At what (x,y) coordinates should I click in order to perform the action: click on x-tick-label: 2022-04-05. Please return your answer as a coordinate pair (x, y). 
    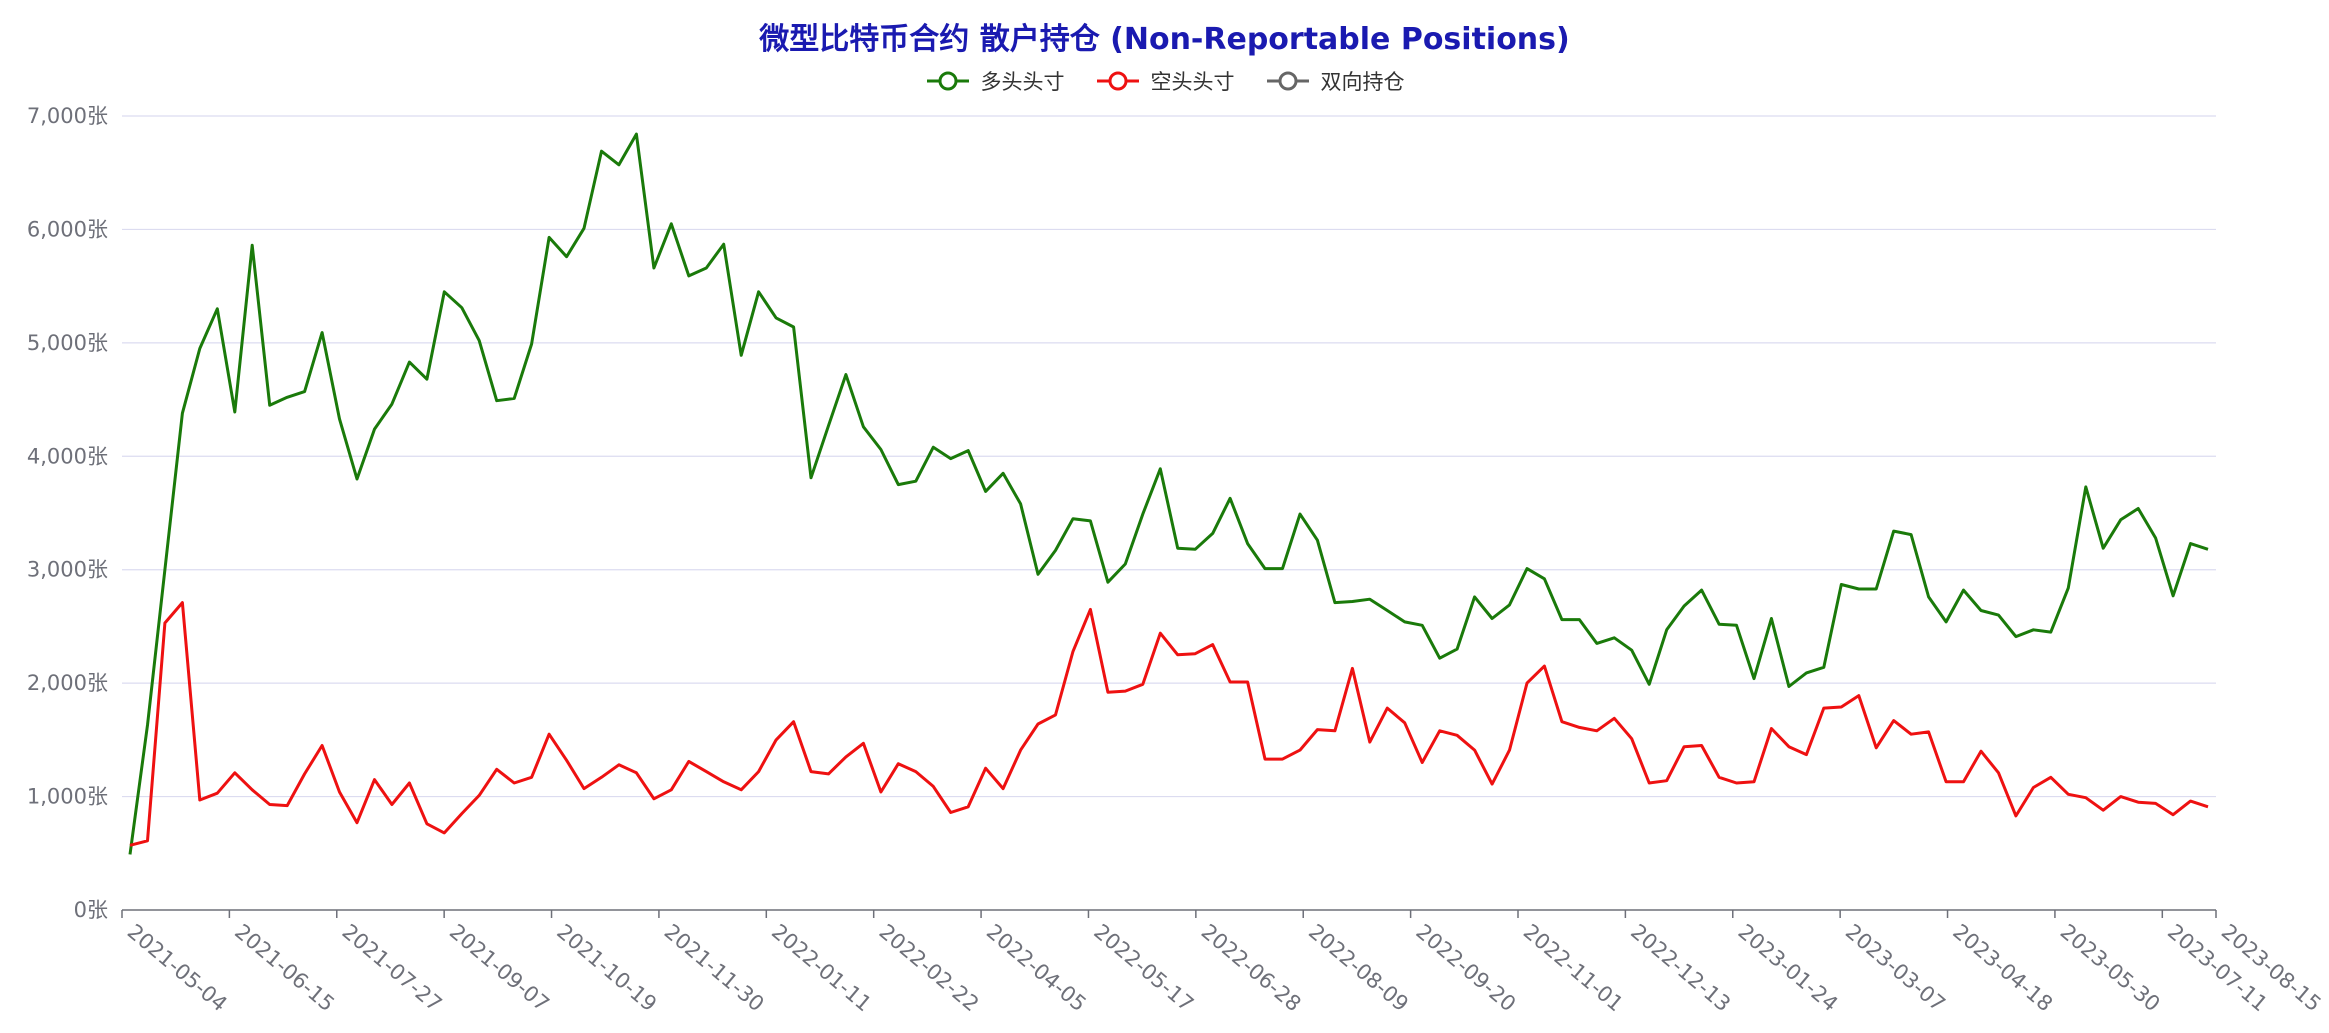
    Looking at the image, I should click on (1036, 967).